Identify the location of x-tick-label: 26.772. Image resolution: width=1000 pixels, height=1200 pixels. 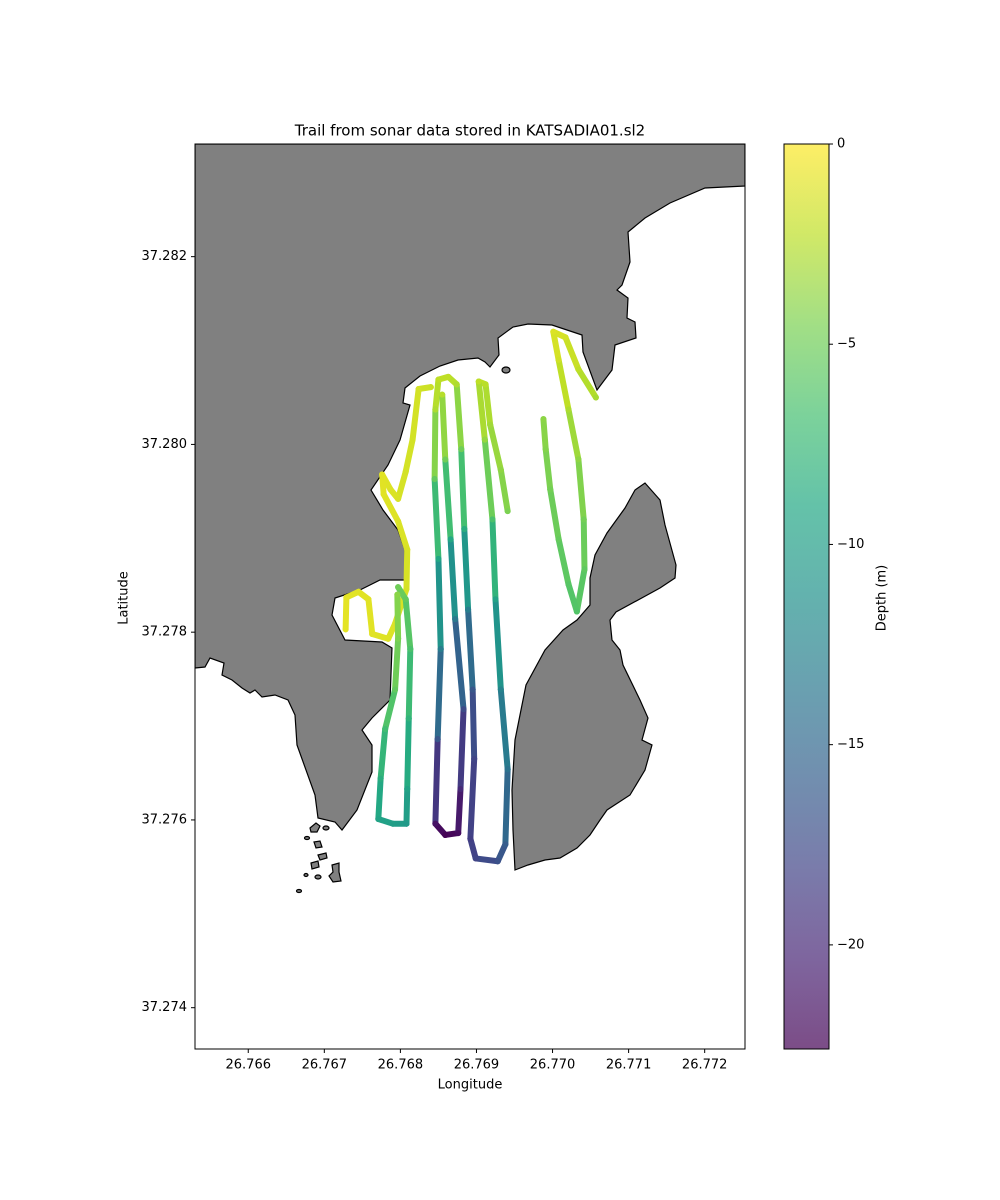
(705, 1065).